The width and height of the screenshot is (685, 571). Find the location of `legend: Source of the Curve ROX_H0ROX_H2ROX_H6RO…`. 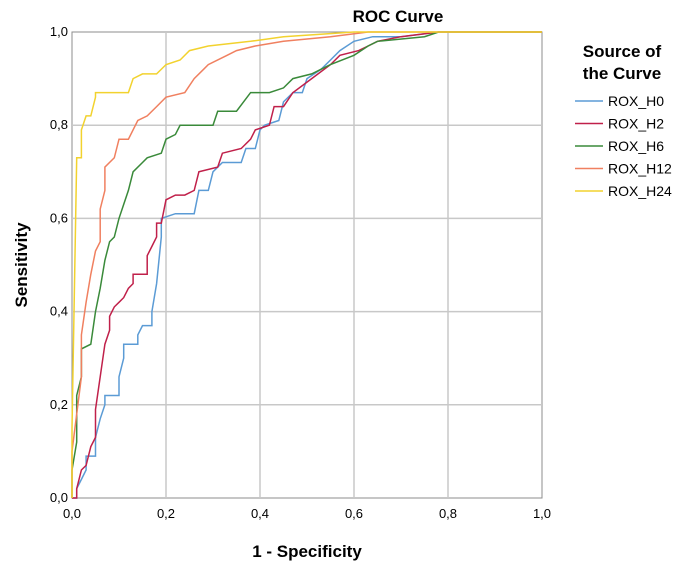

legend: Source of the Curve ROX_H0ROX_H2ROX_H6RO… is located at coordinates (623, 120).